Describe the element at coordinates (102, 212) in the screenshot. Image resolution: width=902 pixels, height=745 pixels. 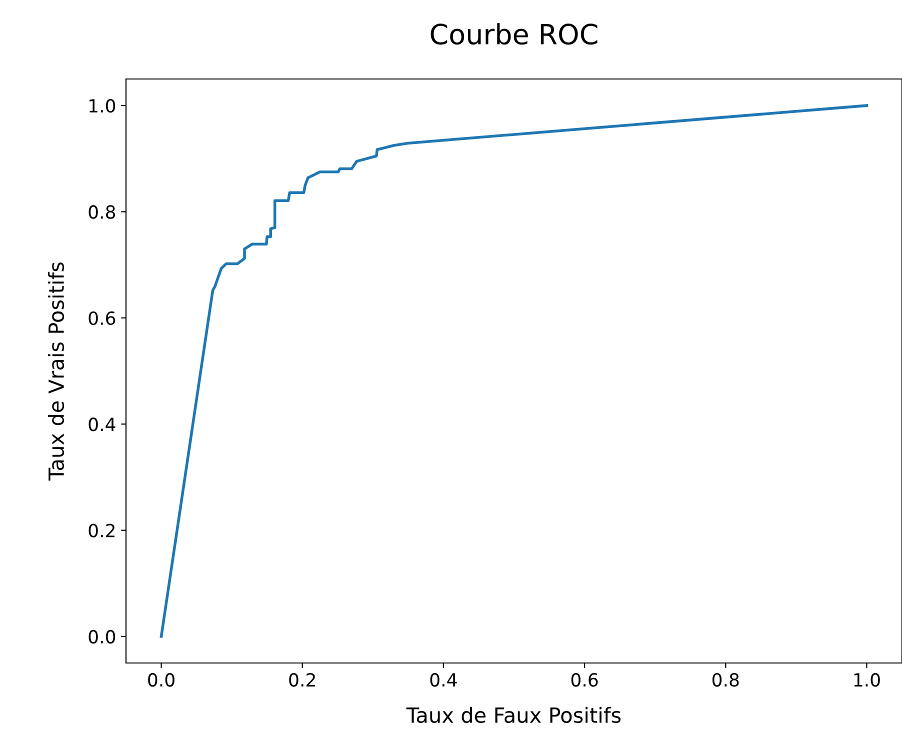
I see `y-tick-label: 0.8` at that location.